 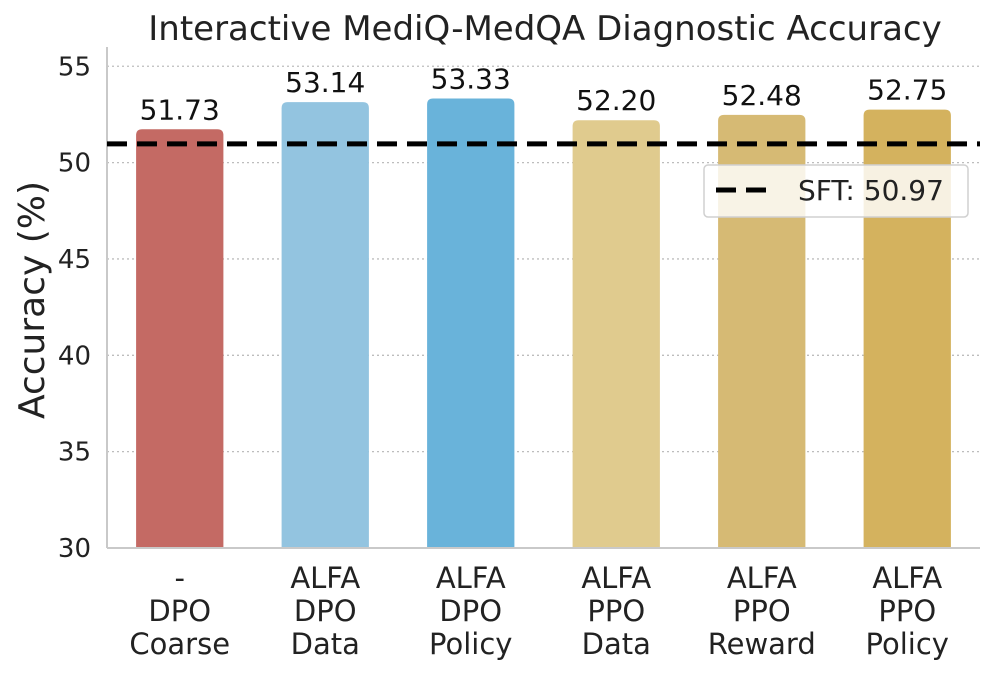 What do you see at coordinates (471, 78) in the screenshot?
I see `bar-value-label: 53.33` at bounding box center [471, 78].